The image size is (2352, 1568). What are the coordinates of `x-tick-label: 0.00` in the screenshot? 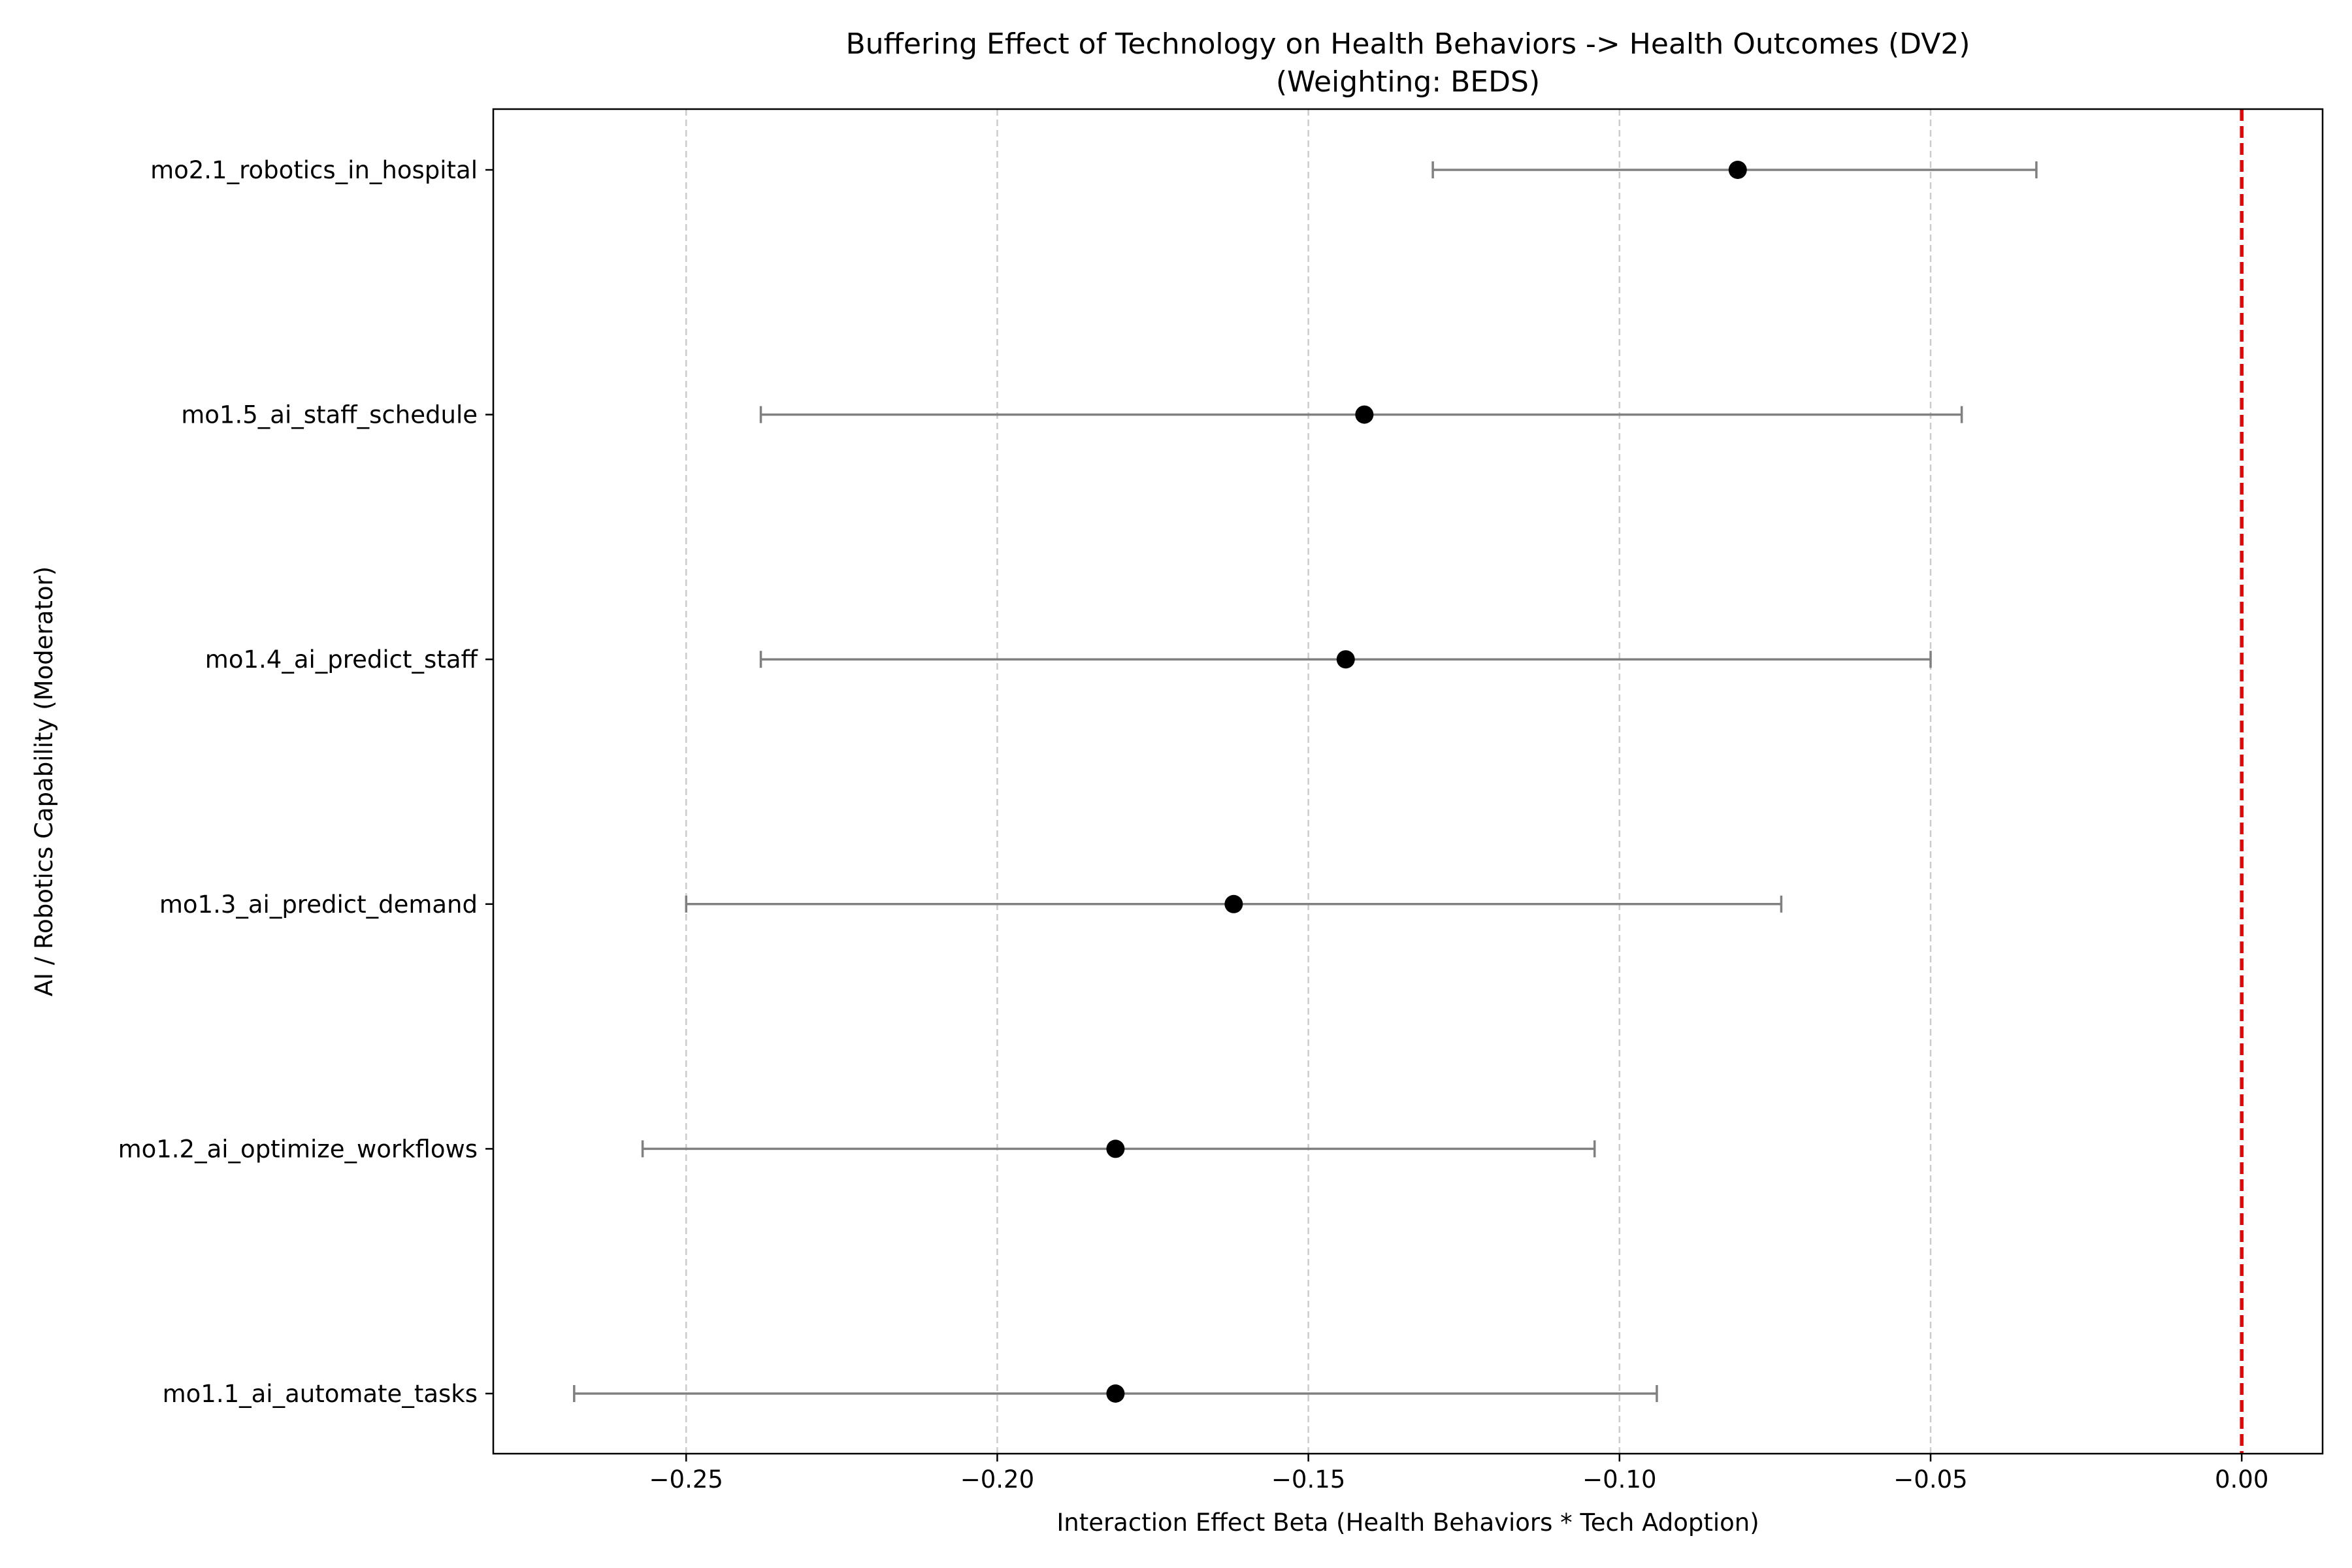 It's located at (2241, 1479).